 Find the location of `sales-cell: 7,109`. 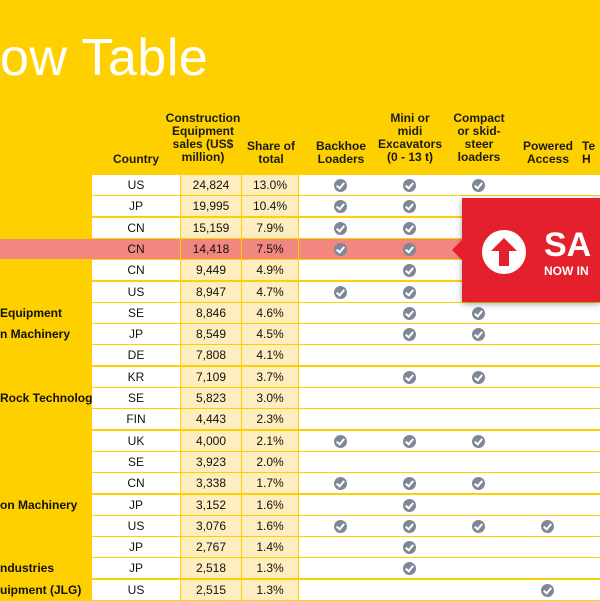

sales-cell: 7,109 is located at coordinates (211, 376).